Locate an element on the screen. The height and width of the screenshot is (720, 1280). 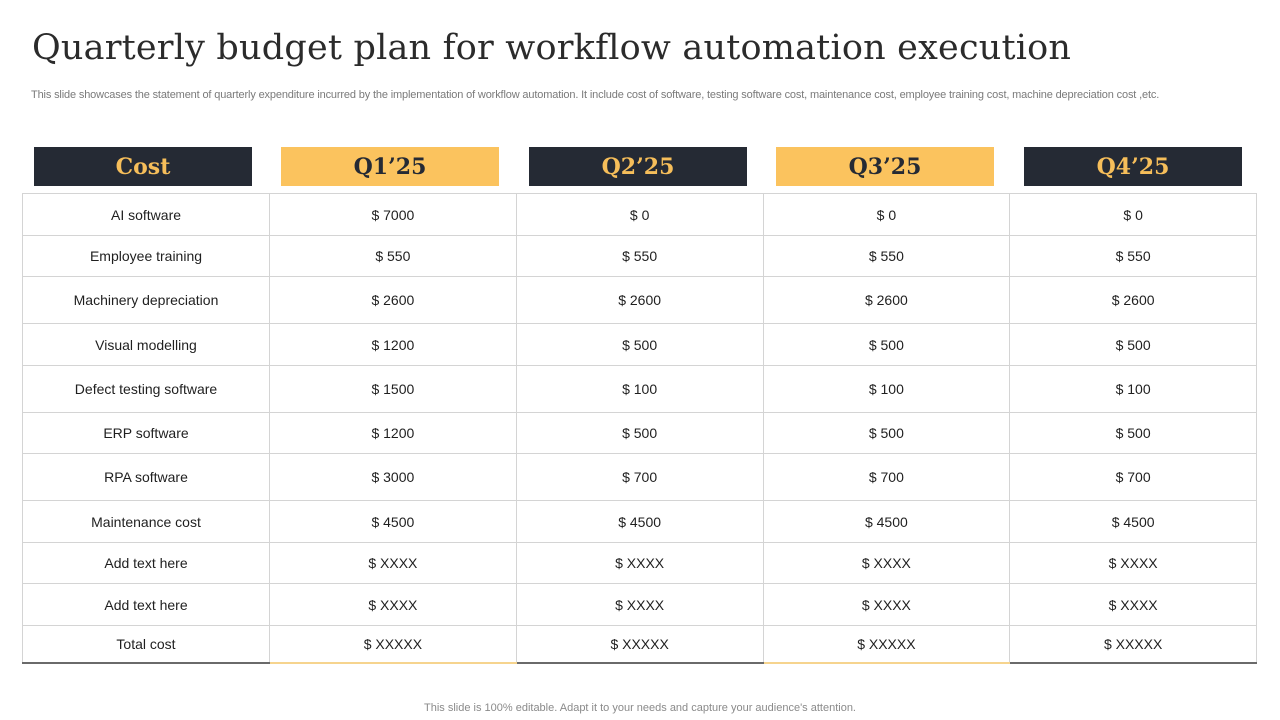
cell-q4: $ 2600 is located at coordinates (1133, 300).